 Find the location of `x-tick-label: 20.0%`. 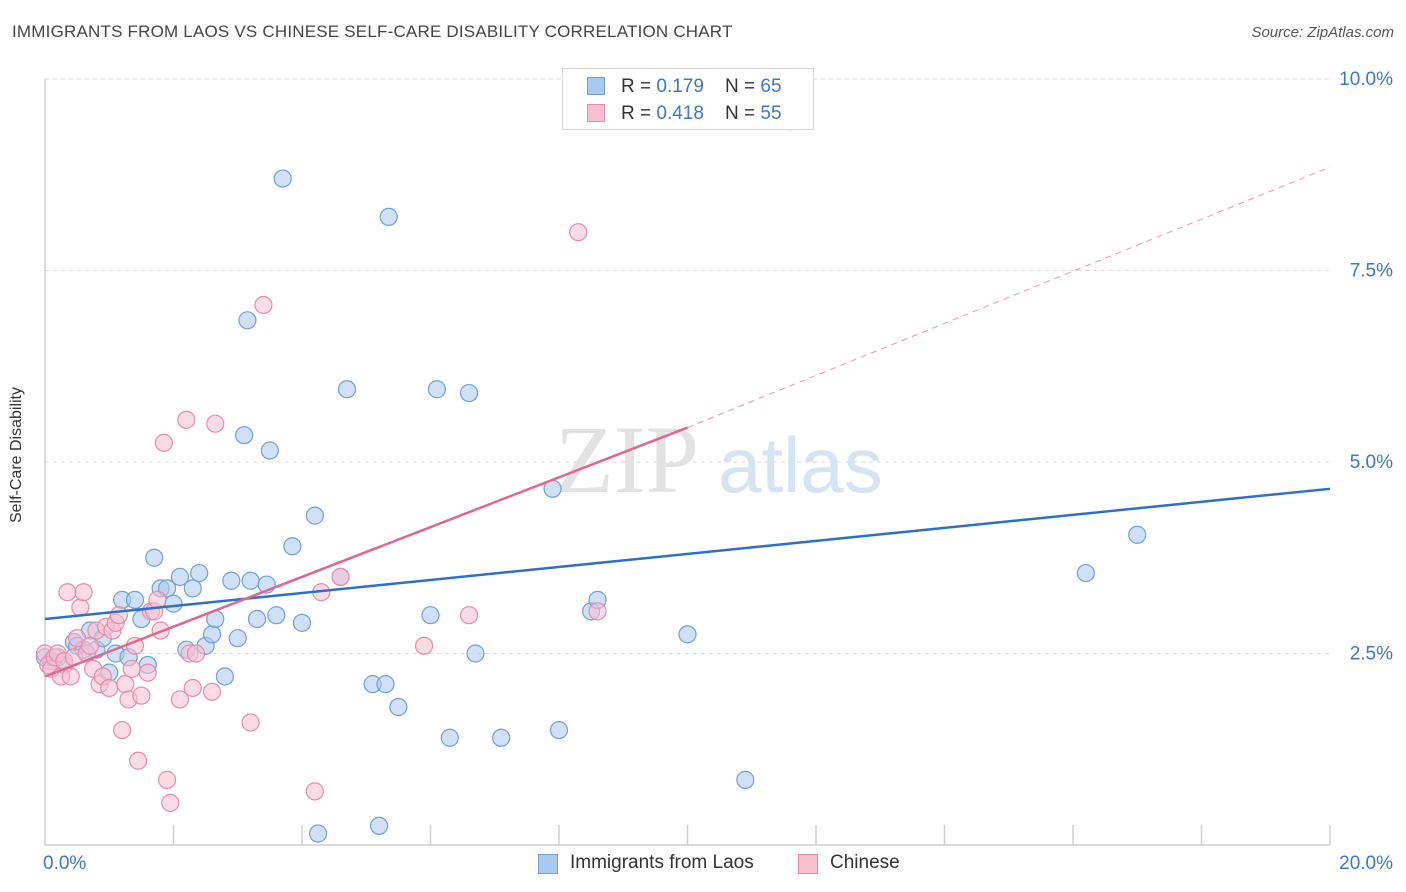

x-tick-label: 20.0% is located at coordinates (1366, 863).